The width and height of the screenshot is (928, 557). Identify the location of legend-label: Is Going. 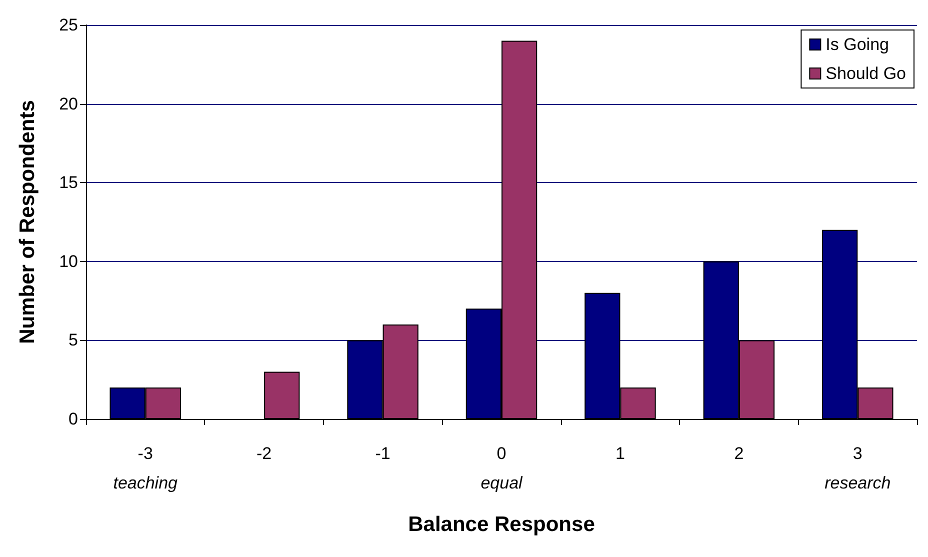
(857, 44).